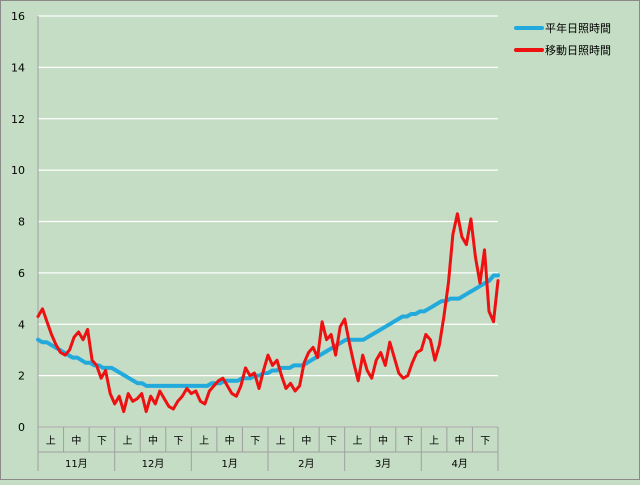 Image resolution: width=640 pixels, height=485 pixels. I want to click on x-month-label: 1月, so click(229, 464).